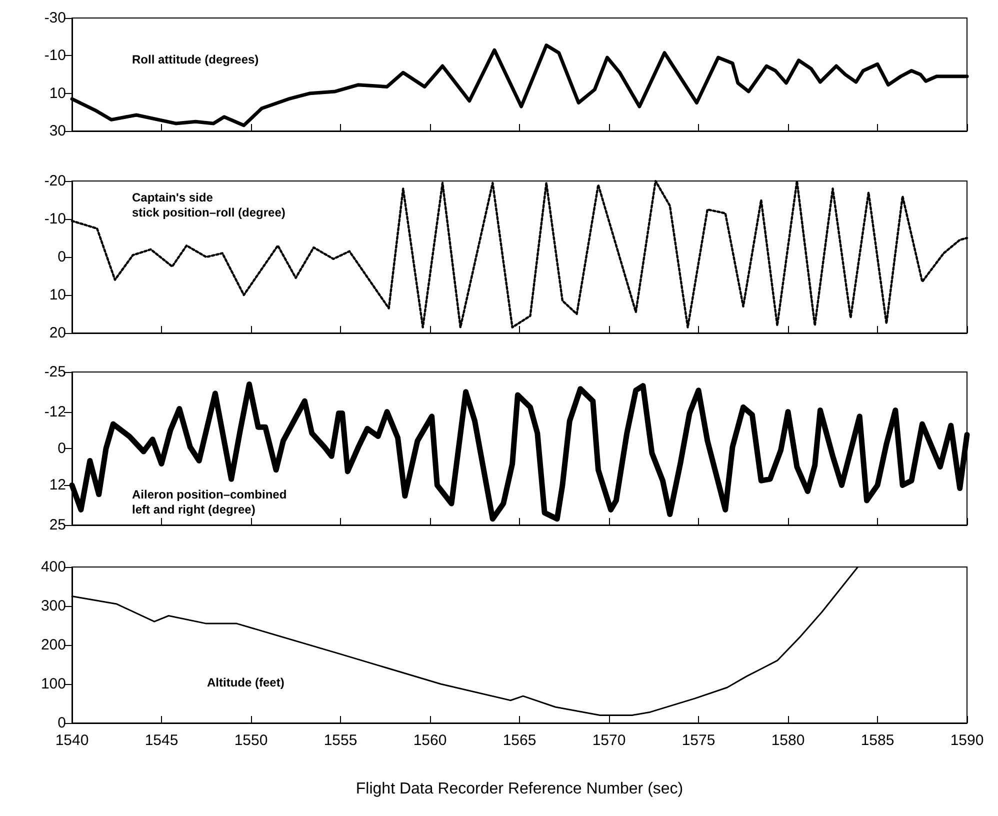  I want to click on y-tick-label: 12, so click(57, 485).